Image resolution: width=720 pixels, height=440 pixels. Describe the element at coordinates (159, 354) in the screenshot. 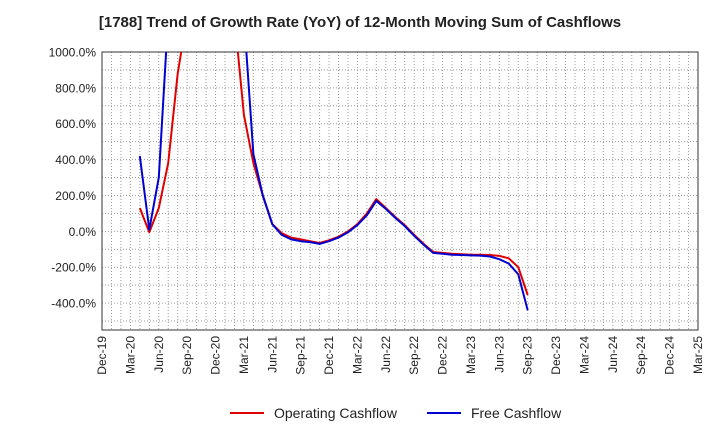

I see `x-tick-label: Jun-20` at that location.